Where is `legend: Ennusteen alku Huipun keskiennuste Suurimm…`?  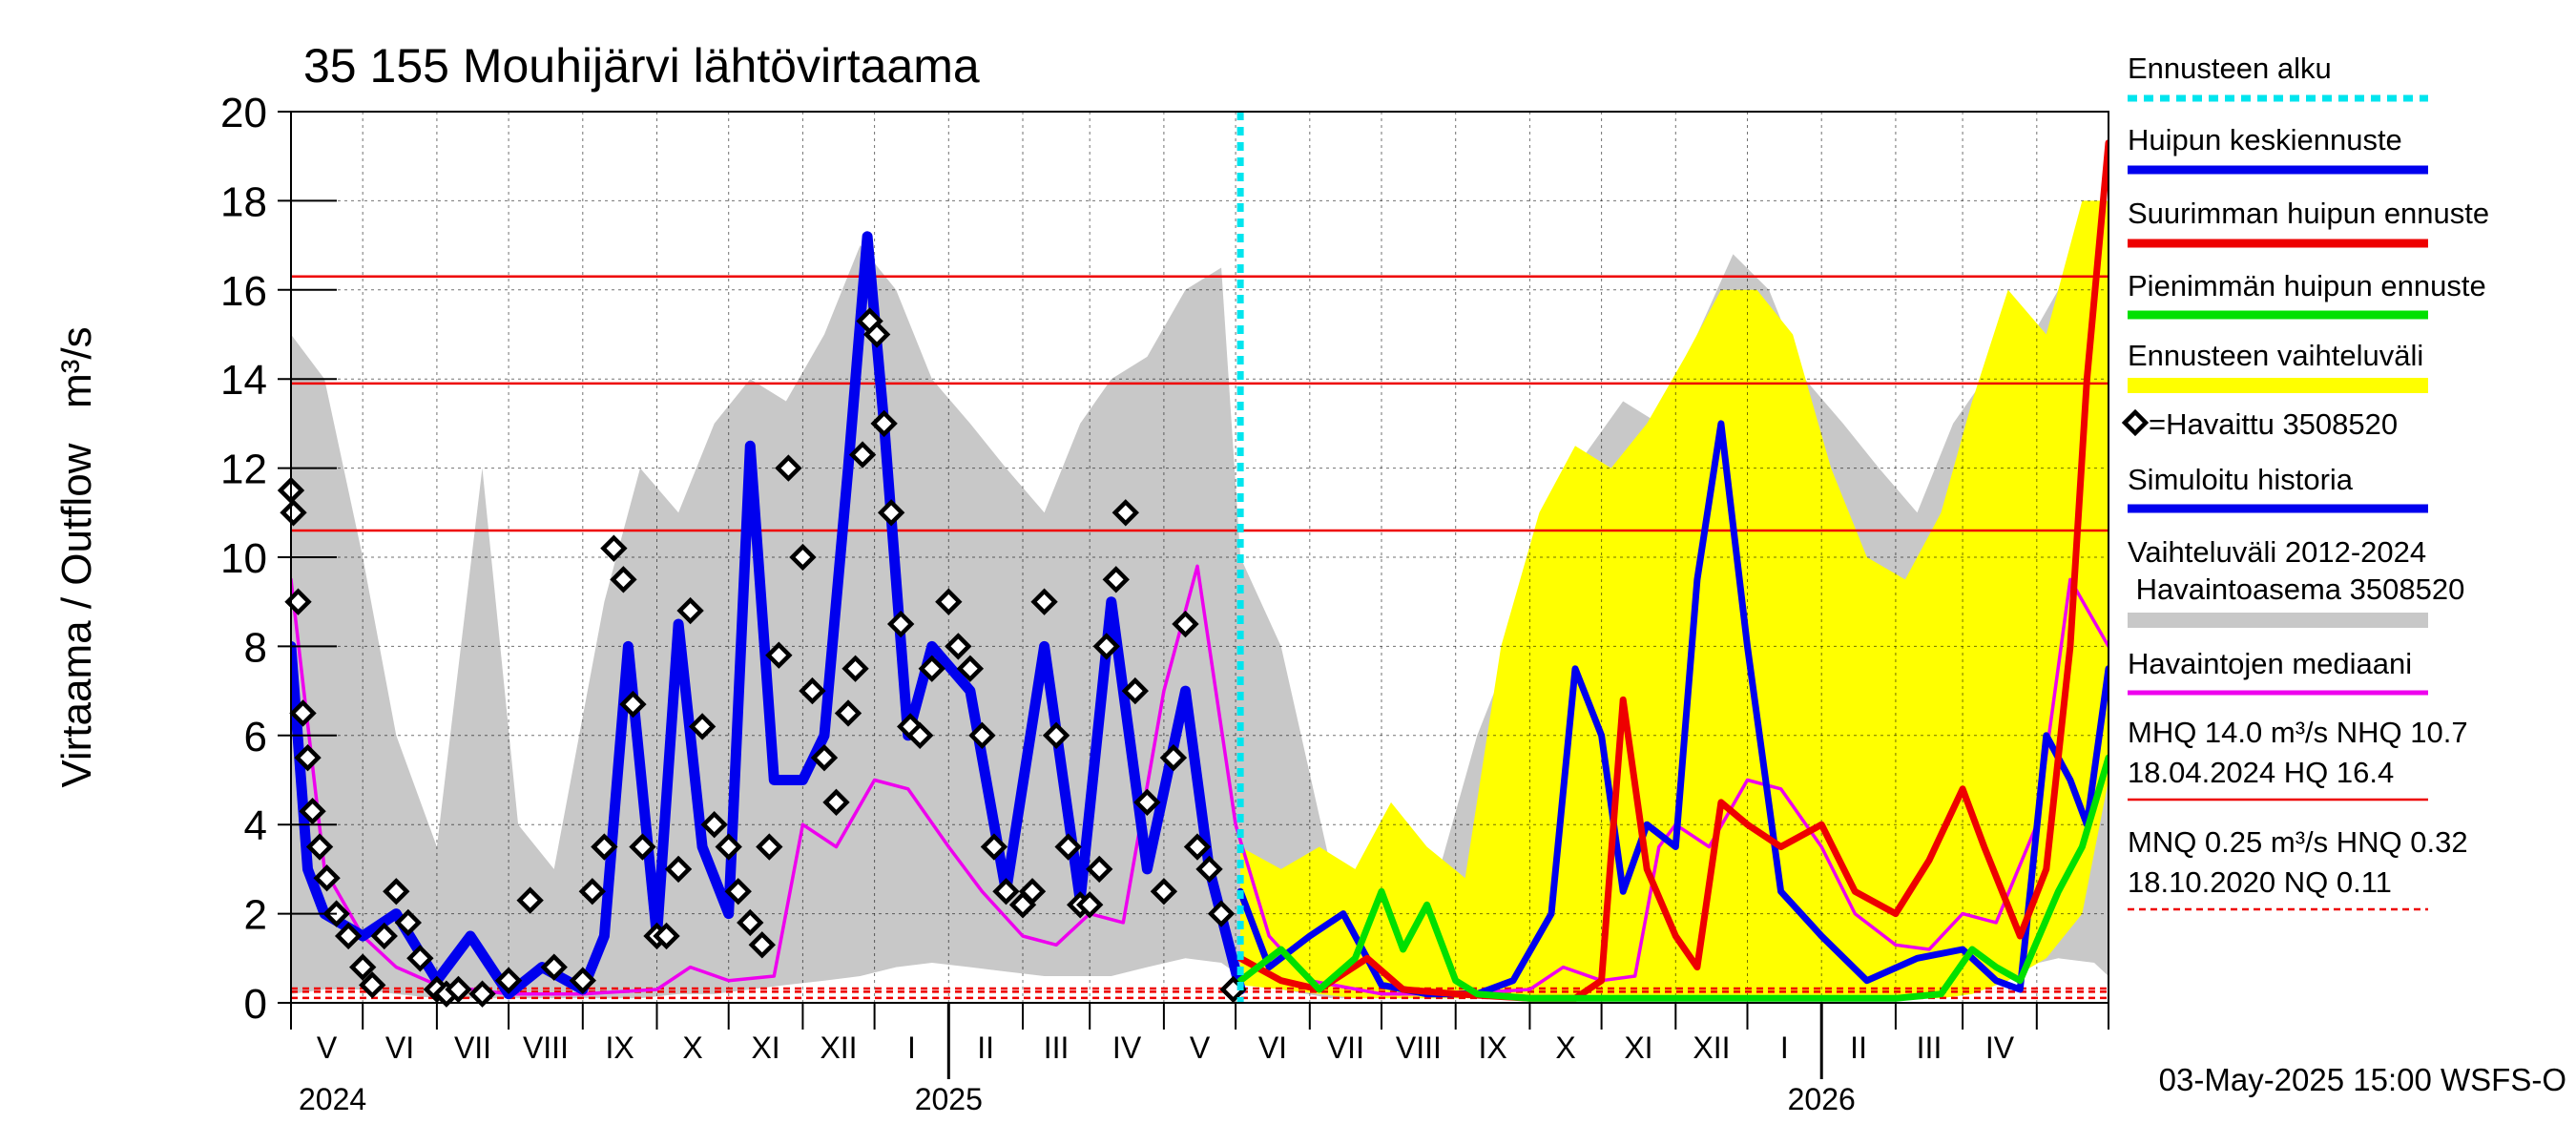 legend: Ennusteen alku Huipun keskiennuste Suurimm… is located at coordinates (2305, 374).